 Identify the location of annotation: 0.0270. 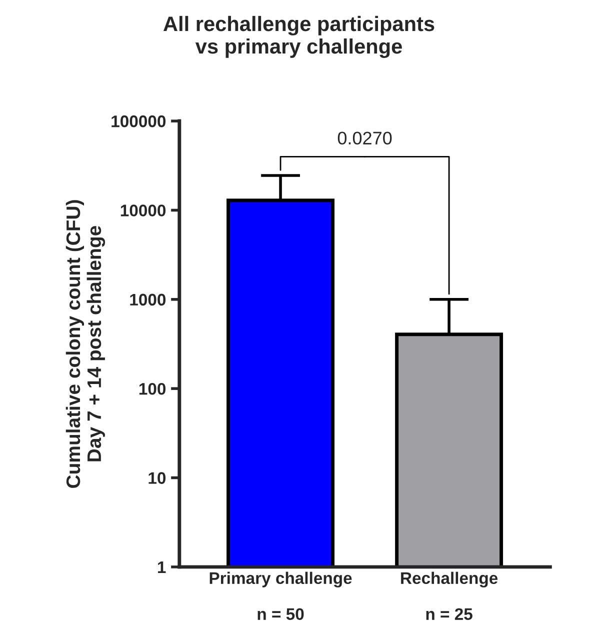
(365, 138).